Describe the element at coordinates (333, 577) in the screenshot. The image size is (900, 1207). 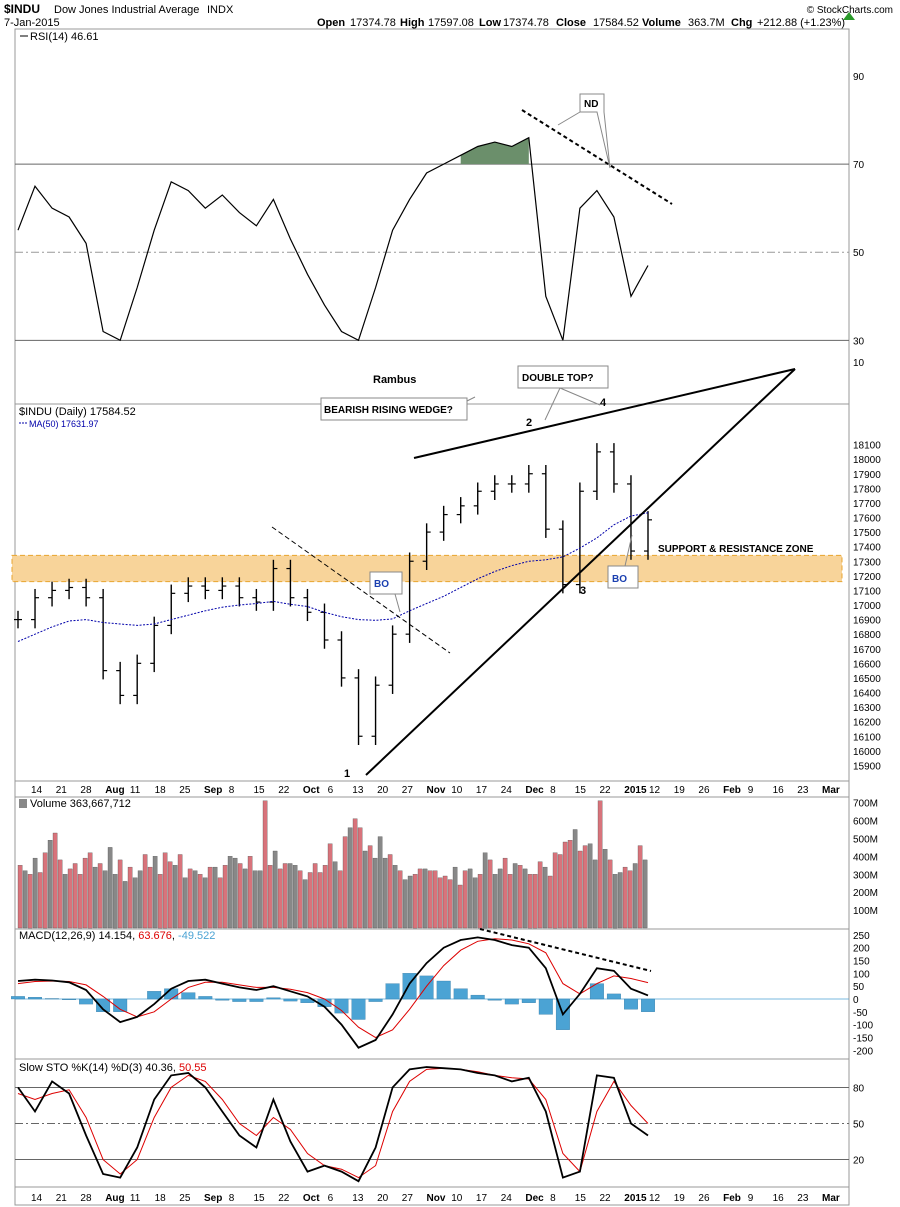
I see `ma50-line` at that location.